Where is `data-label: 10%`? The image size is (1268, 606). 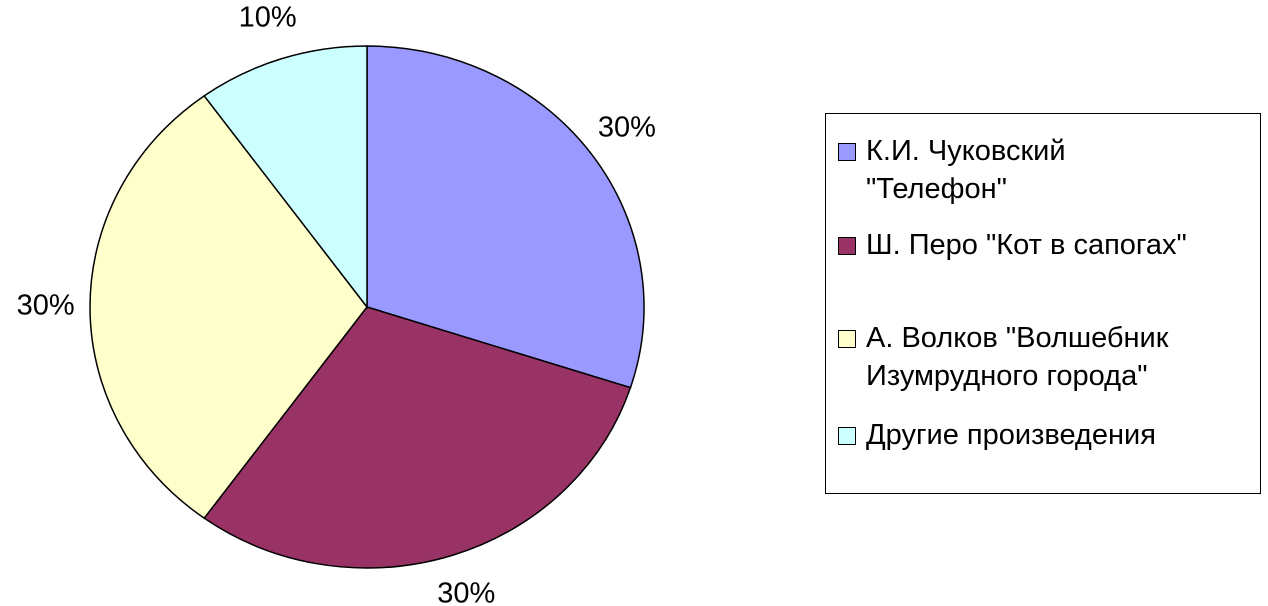
data-label: 10% is located at coordinates (268, 18).